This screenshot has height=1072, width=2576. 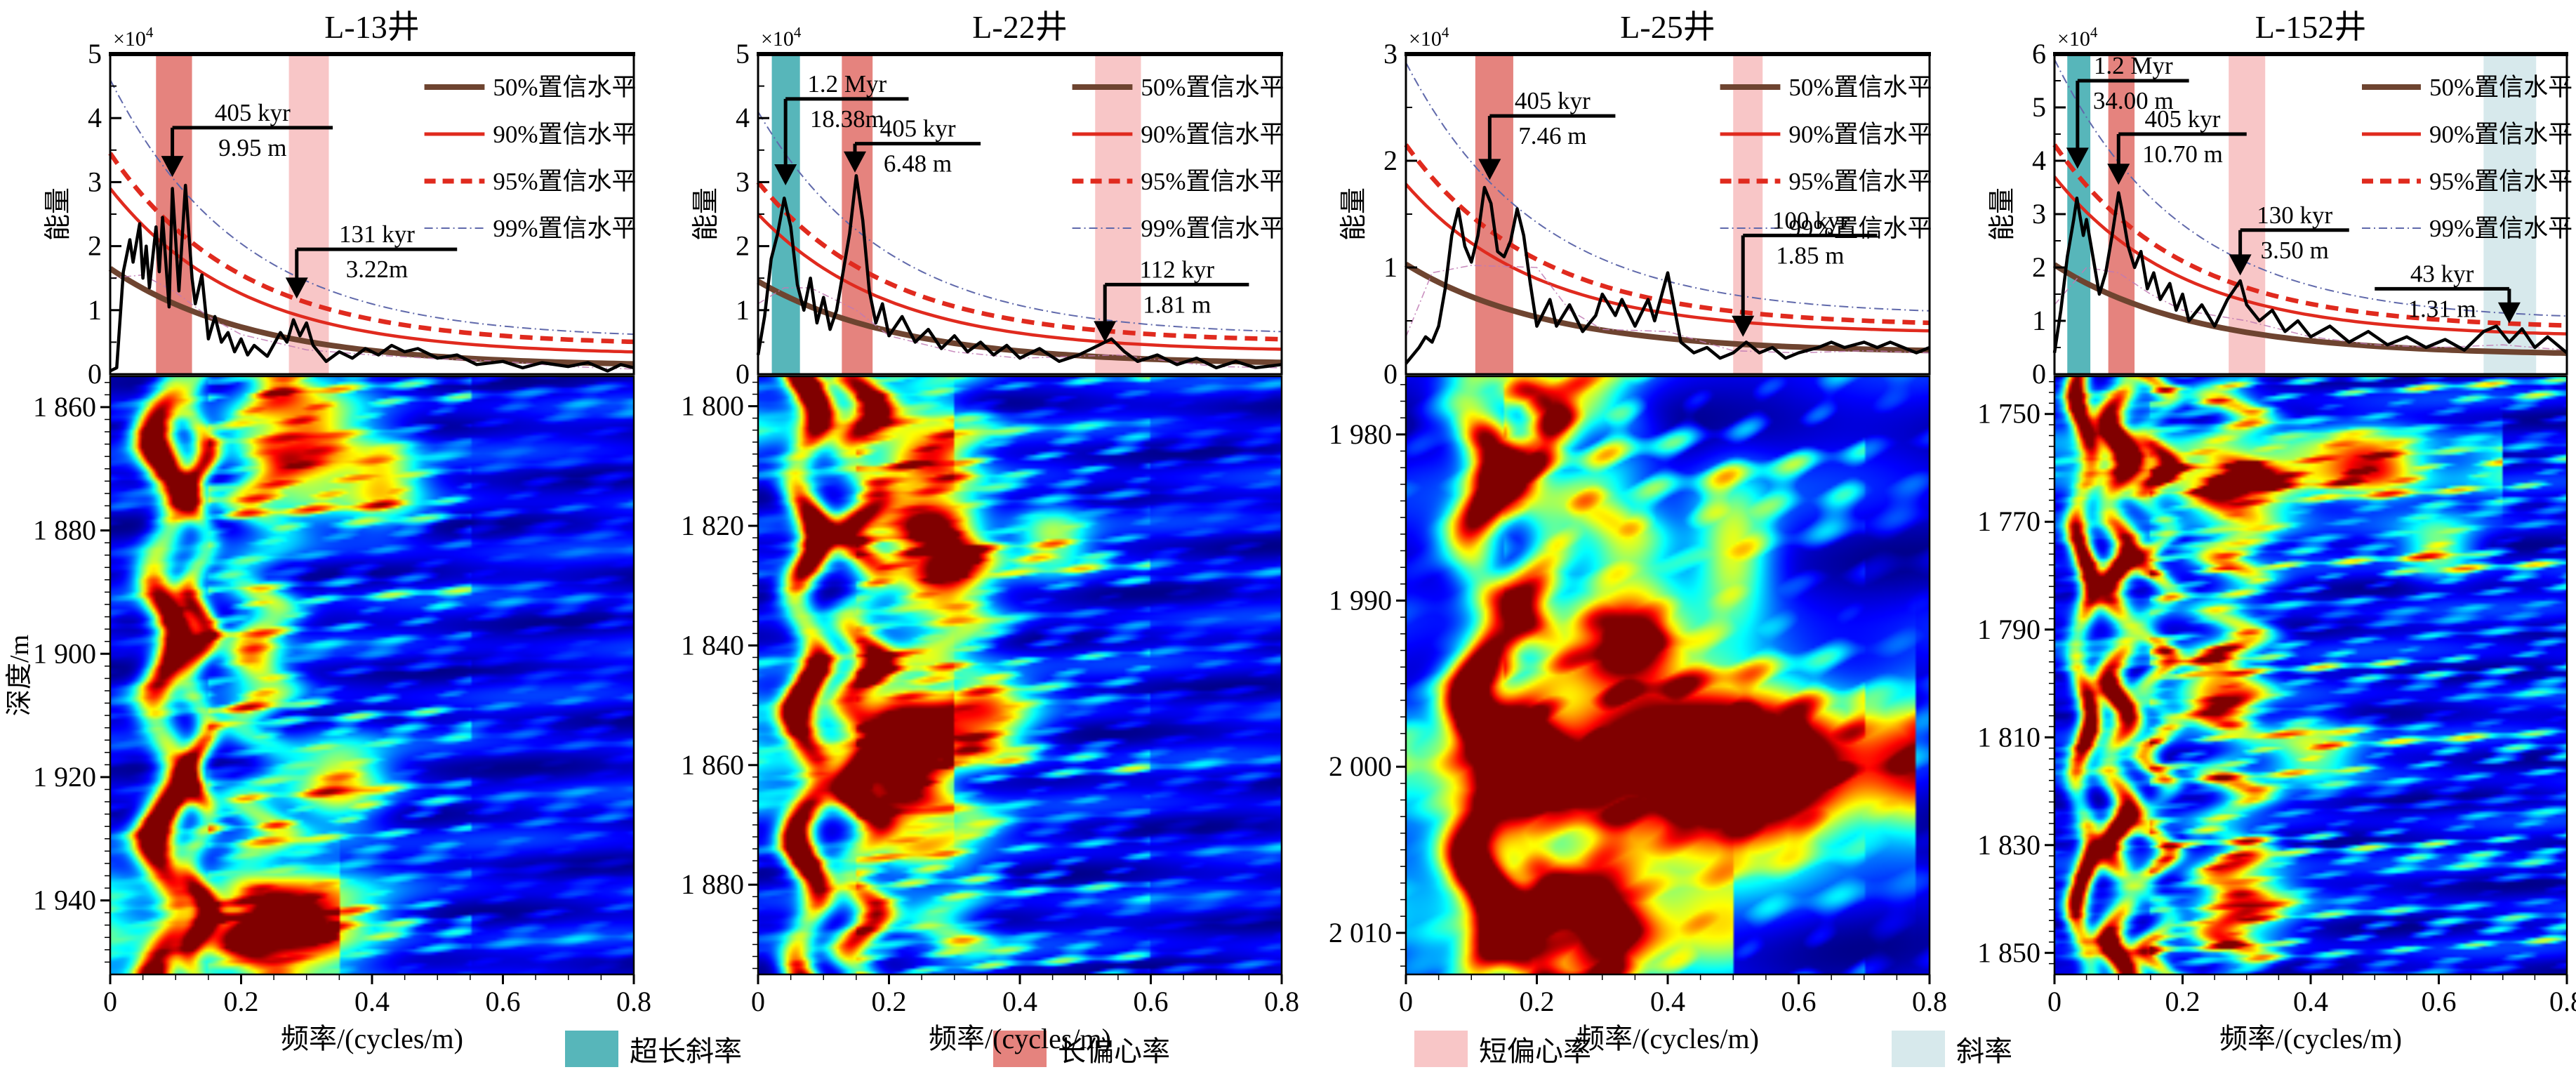 What do you see at coordinates (65, 653) in the screenshot?
I see `depth-tick-label: 1 900` at bounding box center [65, 653].